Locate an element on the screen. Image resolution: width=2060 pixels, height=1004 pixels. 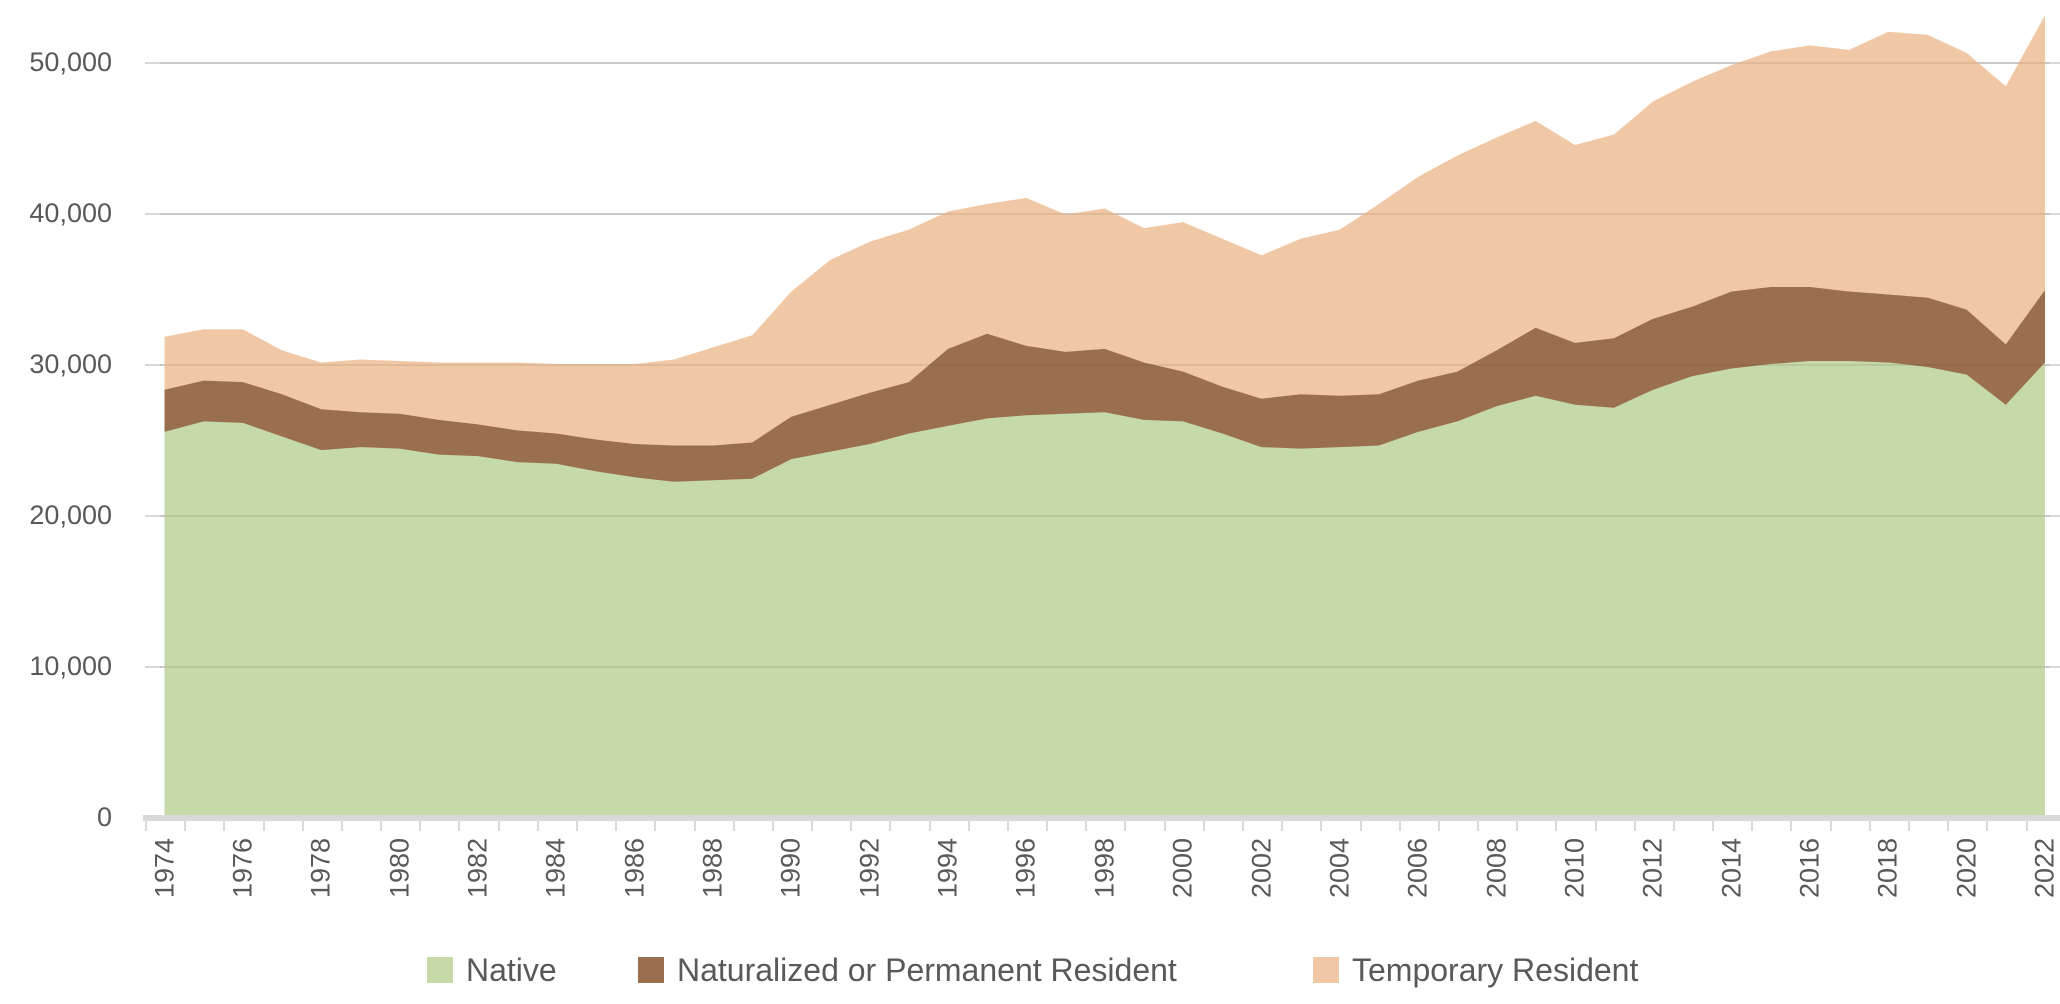
x-axis-label: 1986 is located at coordinates (634, 868).